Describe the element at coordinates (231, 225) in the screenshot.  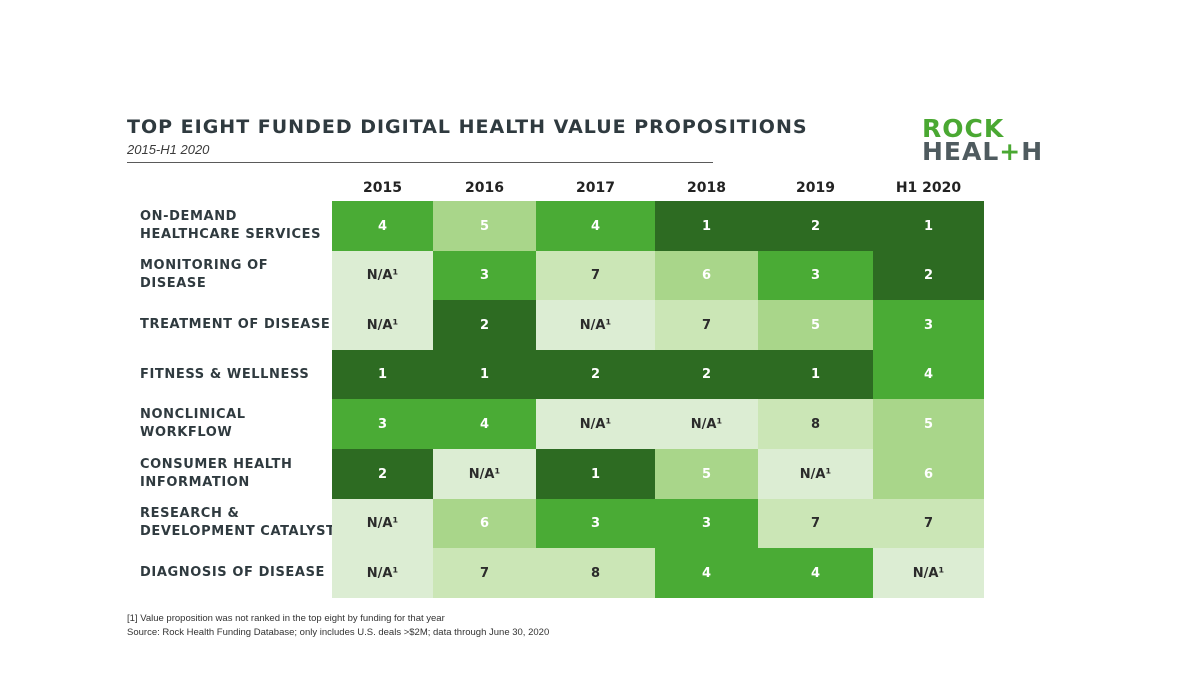
I see `row-label: ON-DEMAND HEALTHCARE SERVICES` at that location.